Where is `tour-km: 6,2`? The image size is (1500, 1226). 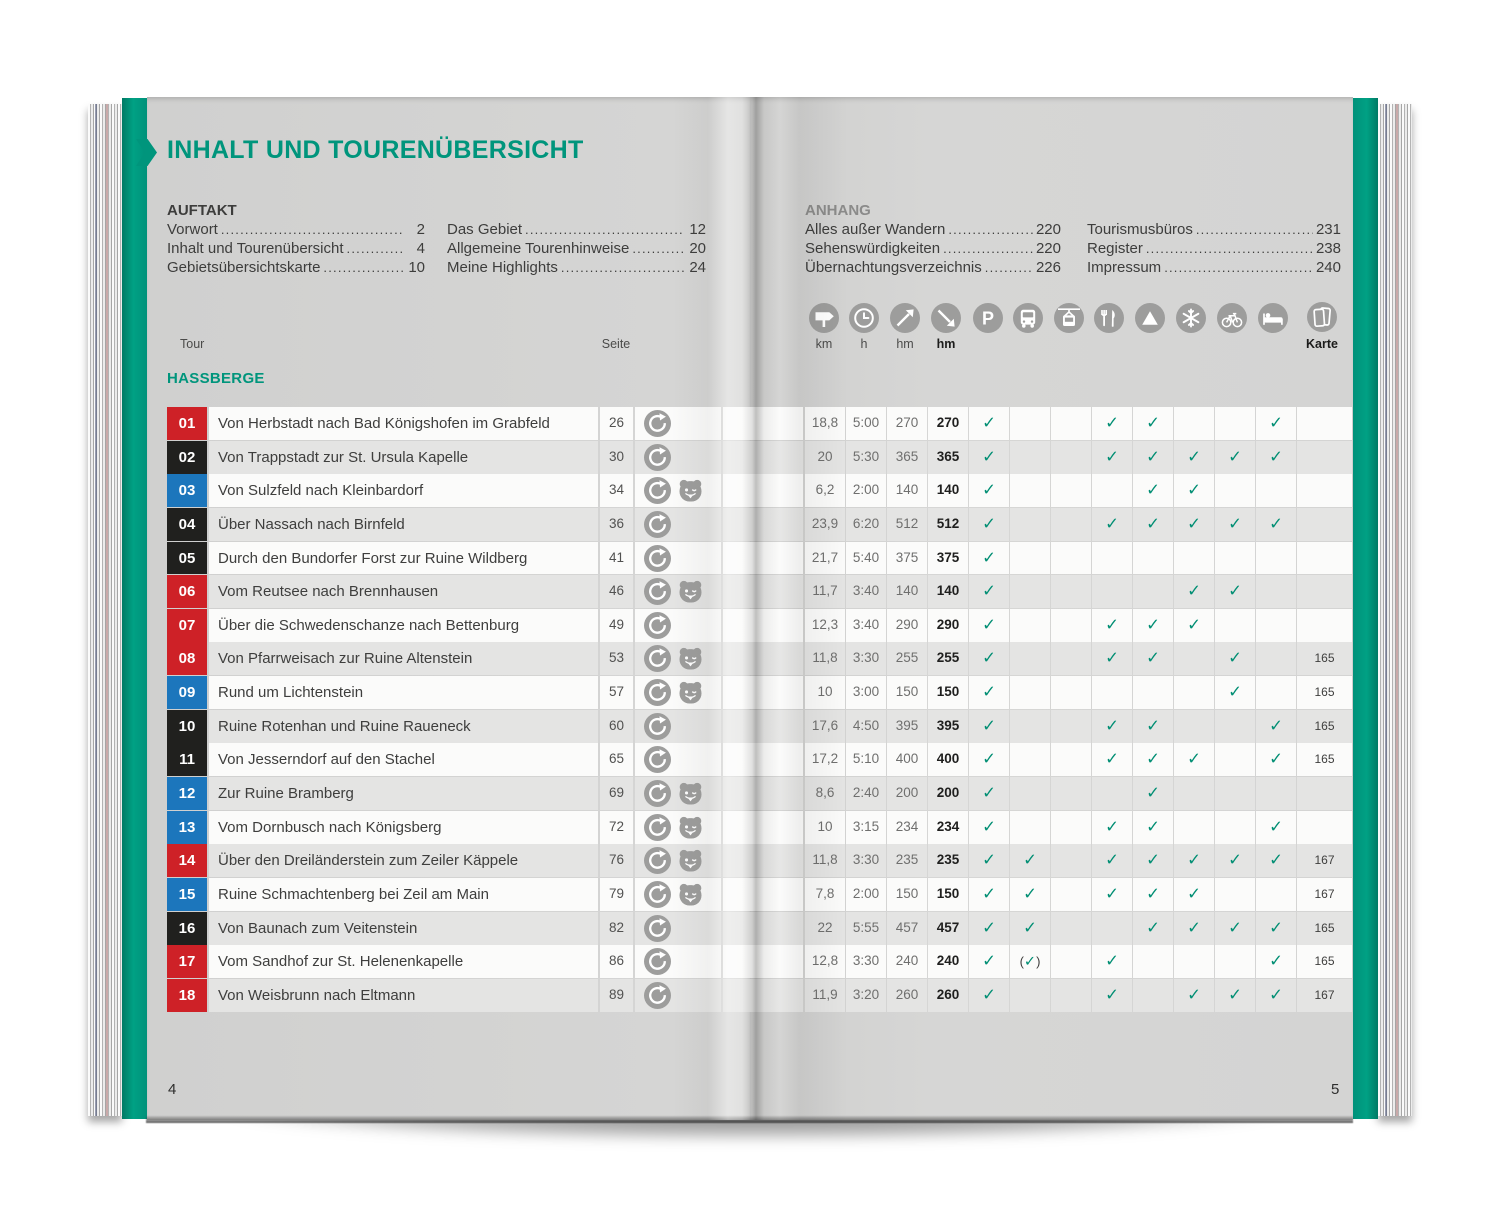
tour-km: 6,2 is located at coordinates (825, 491).